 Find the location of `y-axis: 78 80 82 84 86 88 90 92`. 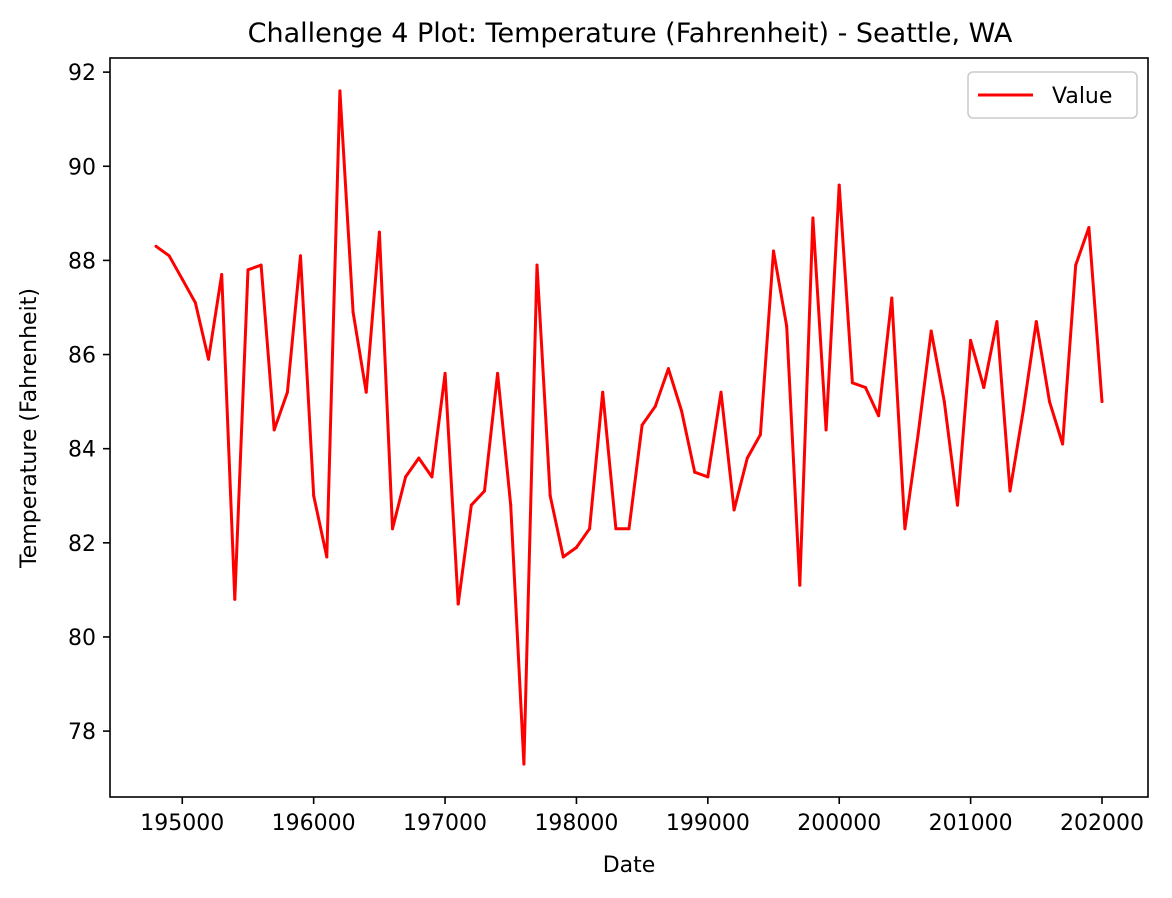

y-axis: 78 80 82 84 86 88 90 92 is located at coordinates (89, 403).